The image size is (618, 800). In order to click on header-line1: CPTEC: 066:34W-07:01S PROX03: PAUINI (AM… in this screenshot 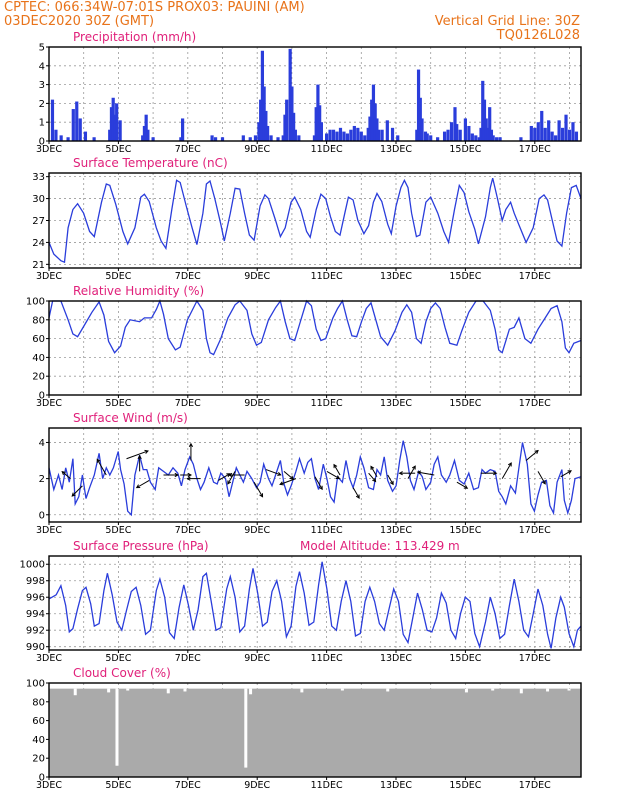, I will do `click(154, 7)`.